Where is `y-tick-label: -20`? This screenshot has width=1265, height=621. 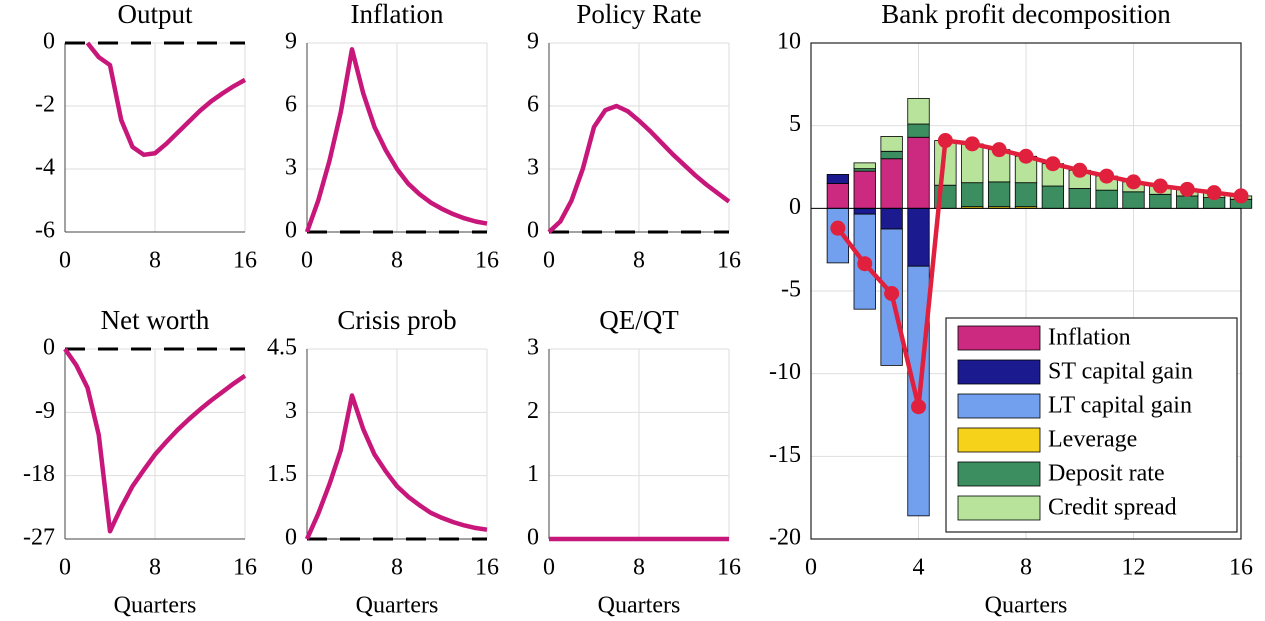
y-tick-label: -20 is located at coordinates (785, 538).